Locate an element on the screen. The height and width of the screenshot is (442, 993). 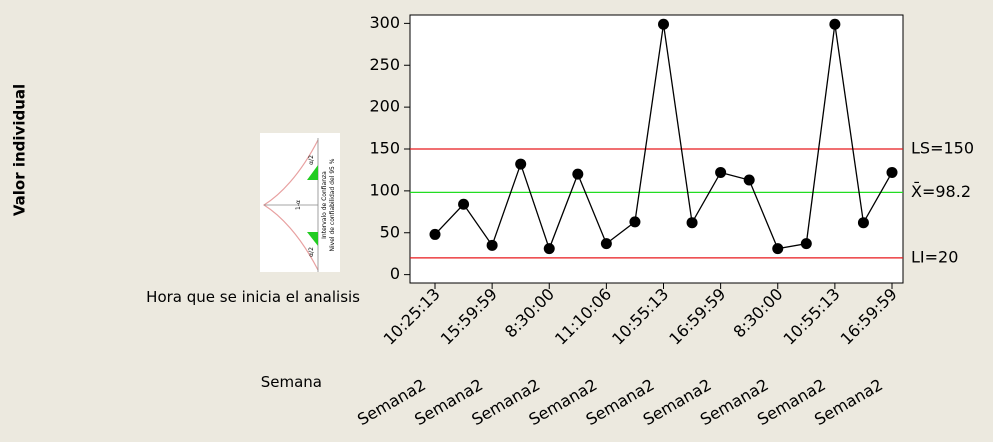
y-tick-label: 200 is located at coordinates (384, 106).